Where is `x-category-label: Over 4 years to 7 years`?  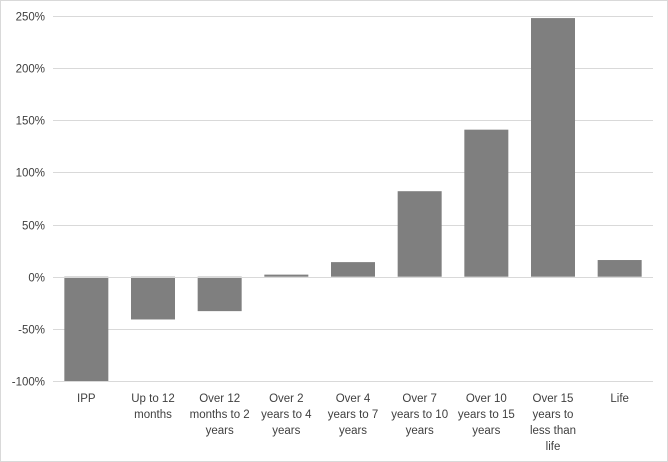
x-category-label: Over 4 years to 7 years is located at coordinates (353, 415).